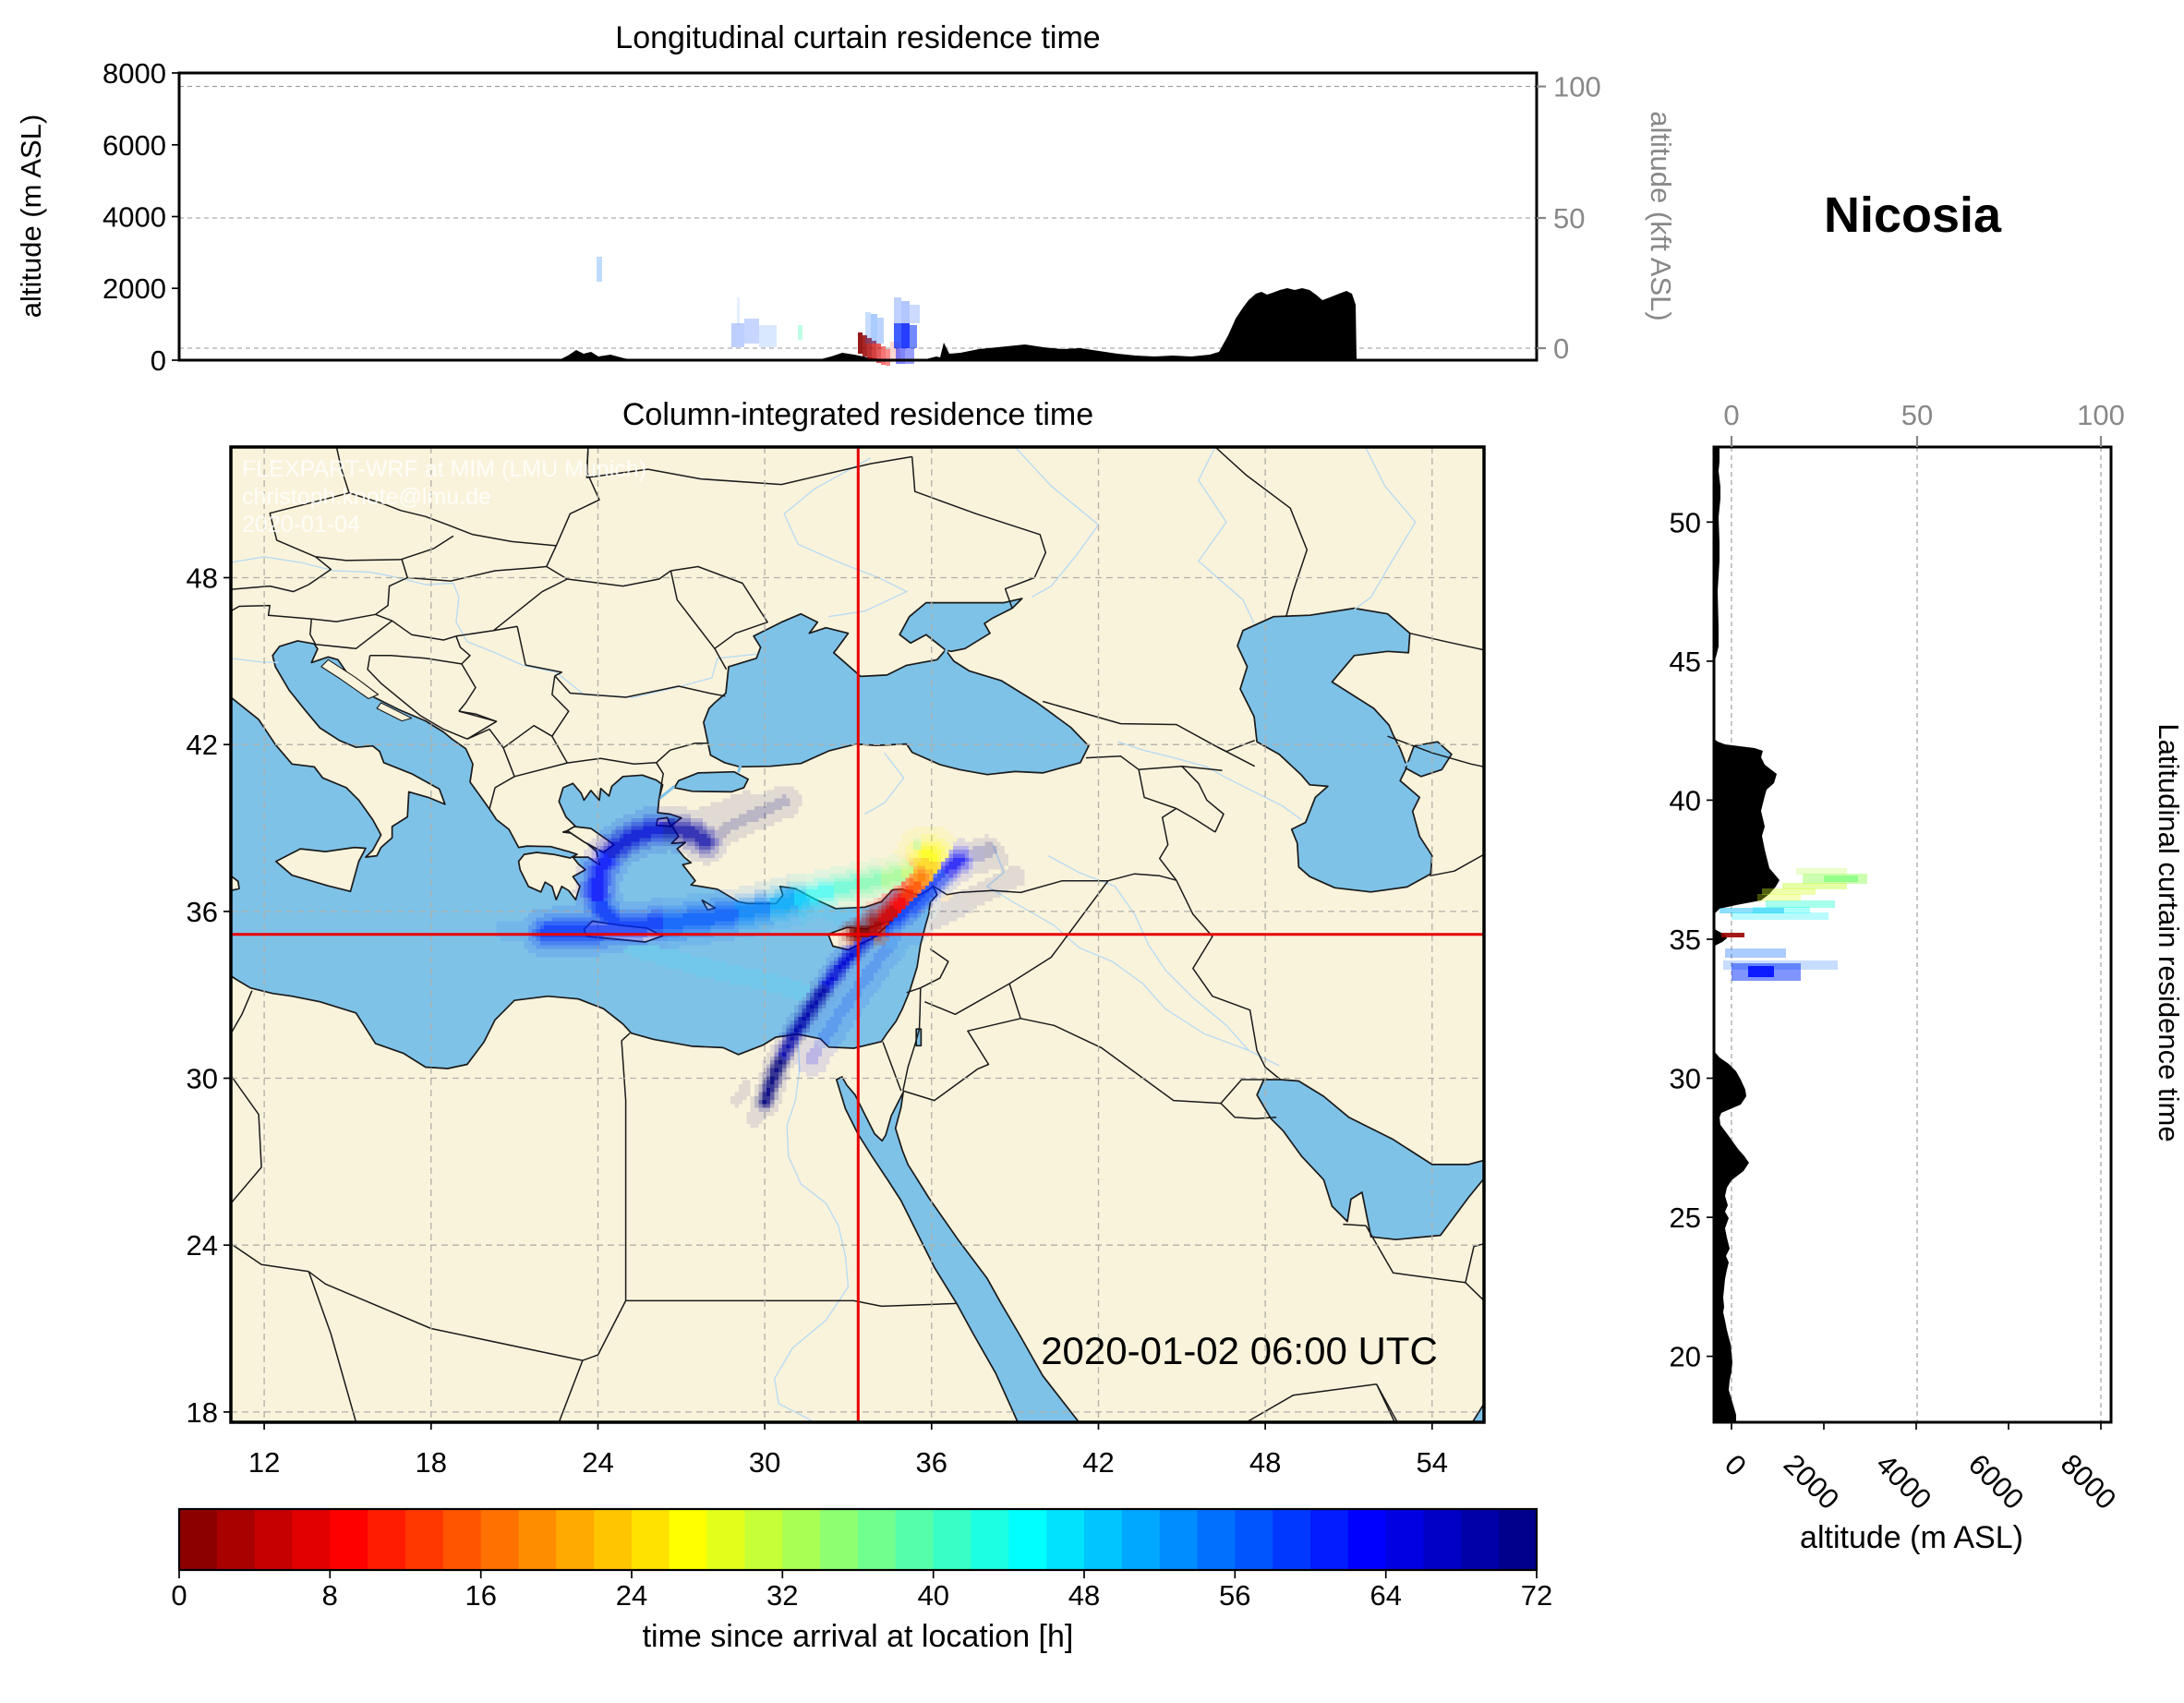  What do you see at coordinates (134, 73) in the screenshot?
I see `svg-text: 8000` at bounding box center [134, 73].